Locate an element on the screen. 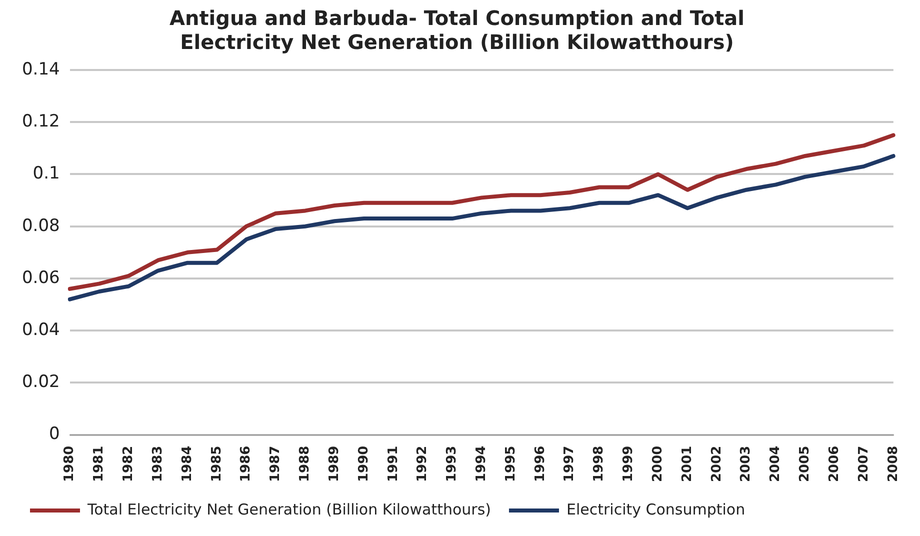 This screenshot has height=536, width=920. x-tick-label: 1994 is located at coordinates (481, 464).